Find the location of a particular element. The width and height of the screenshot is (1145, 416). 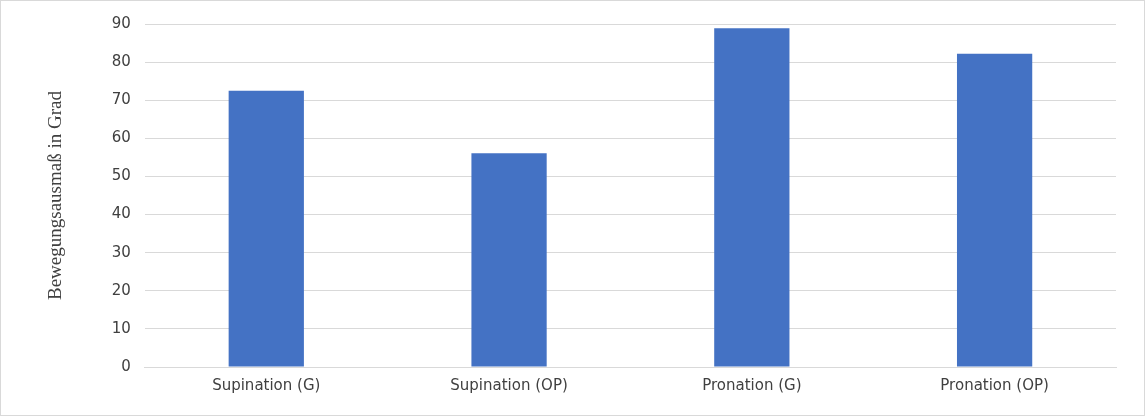

y-tick-label: 80 is located at coordinates (121, 61).